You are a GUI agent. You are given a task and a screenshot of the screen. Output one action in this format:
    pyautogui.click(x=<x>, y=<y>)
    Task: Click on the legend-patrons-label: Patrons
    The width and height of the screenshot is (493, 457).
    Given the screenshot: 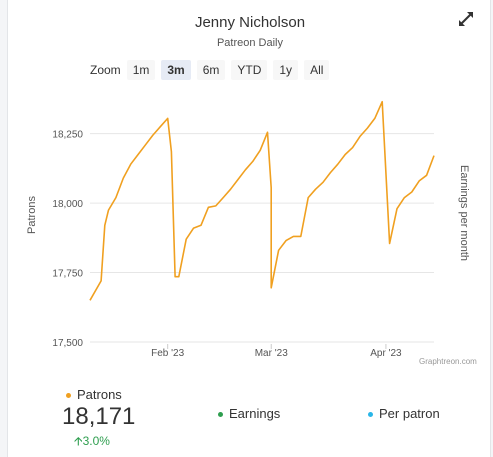 What is the action you would take?
    pyautogui.click(x=99, y=394)
    